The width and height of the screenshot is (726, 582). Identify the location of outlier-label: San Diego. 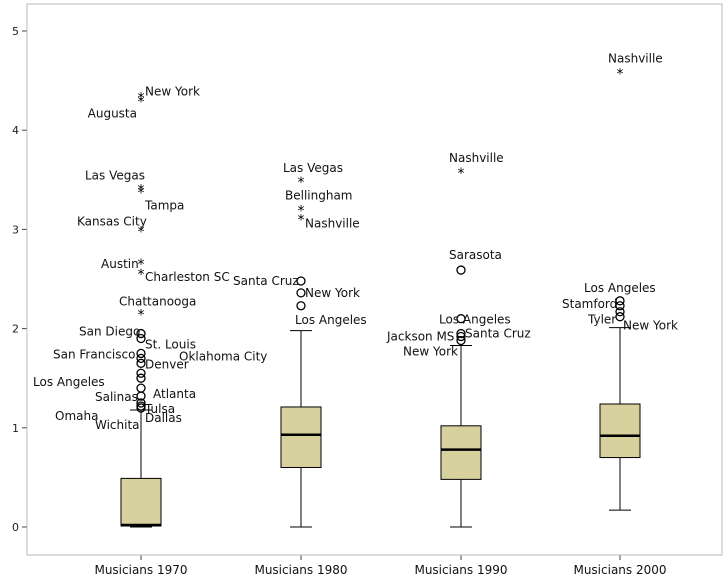
(109, 332).